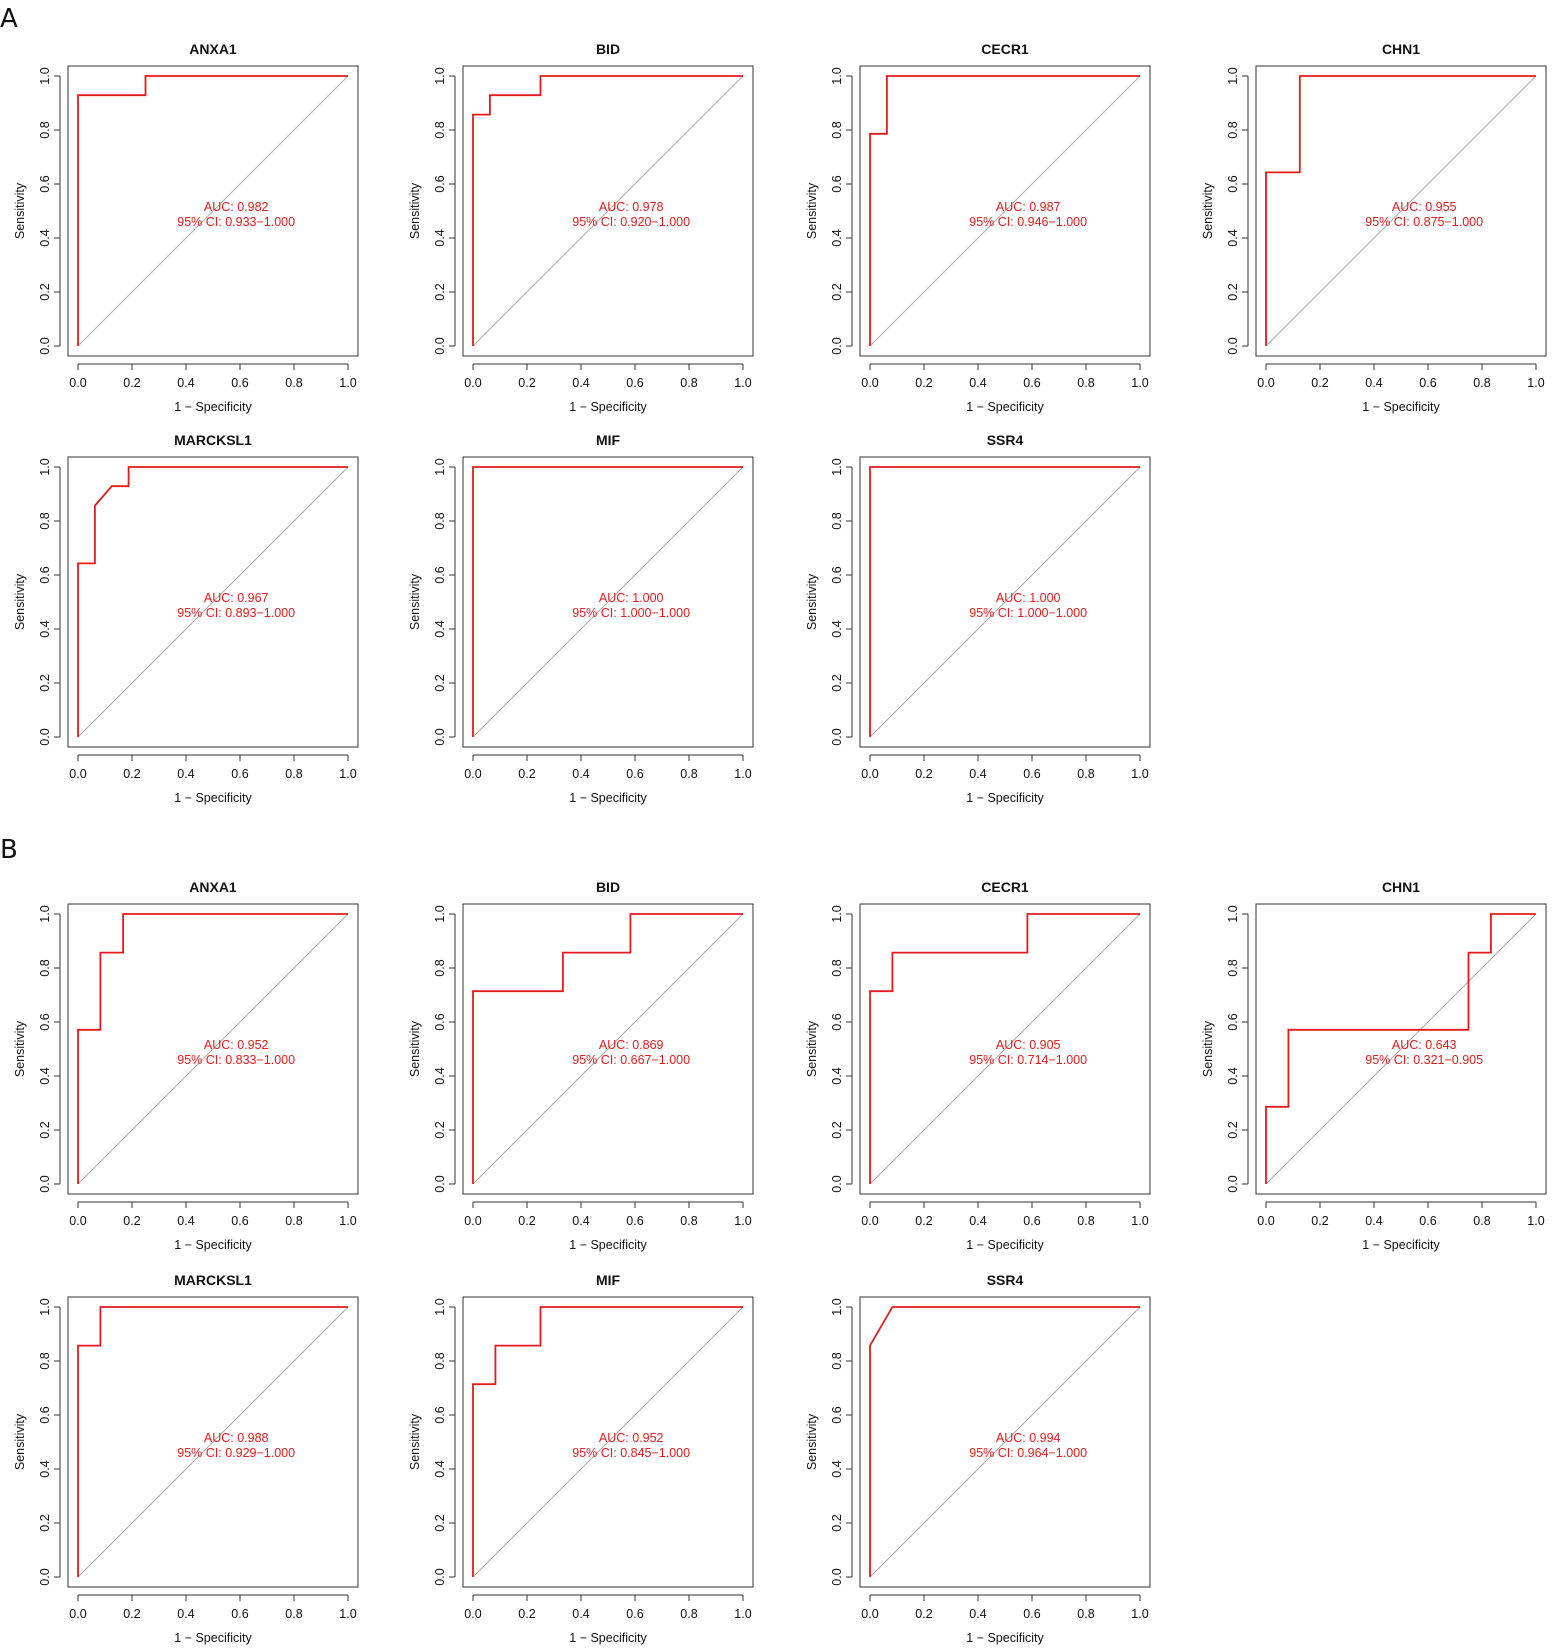 This screenshot has width=1555, height=1649. I want to click on chart-title: CECR1, so click(1005, 49).